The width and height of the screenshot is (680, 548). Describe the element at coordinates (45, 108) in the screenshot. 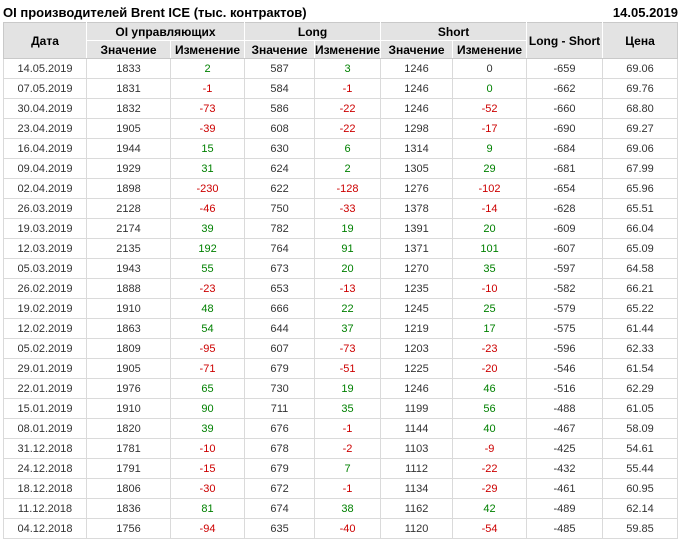

I see `date-cell: 30.04.2019` at that location.